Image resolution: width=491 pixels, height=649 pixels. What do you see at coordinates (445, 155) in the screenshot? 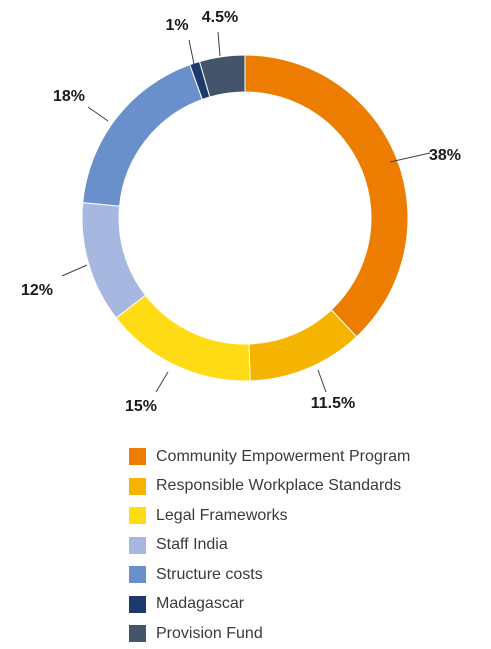
I see `data-label: 38%` at bounding box center [445, 155].